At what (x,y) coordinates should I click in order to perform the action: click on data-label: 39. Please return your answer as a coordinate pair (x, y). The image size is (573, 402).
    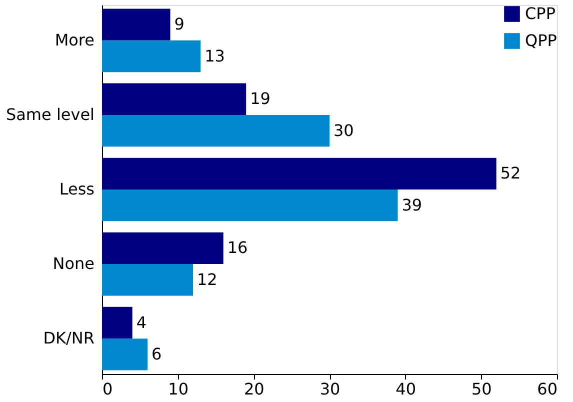
    Looking at the image, I should click on (412, 204).